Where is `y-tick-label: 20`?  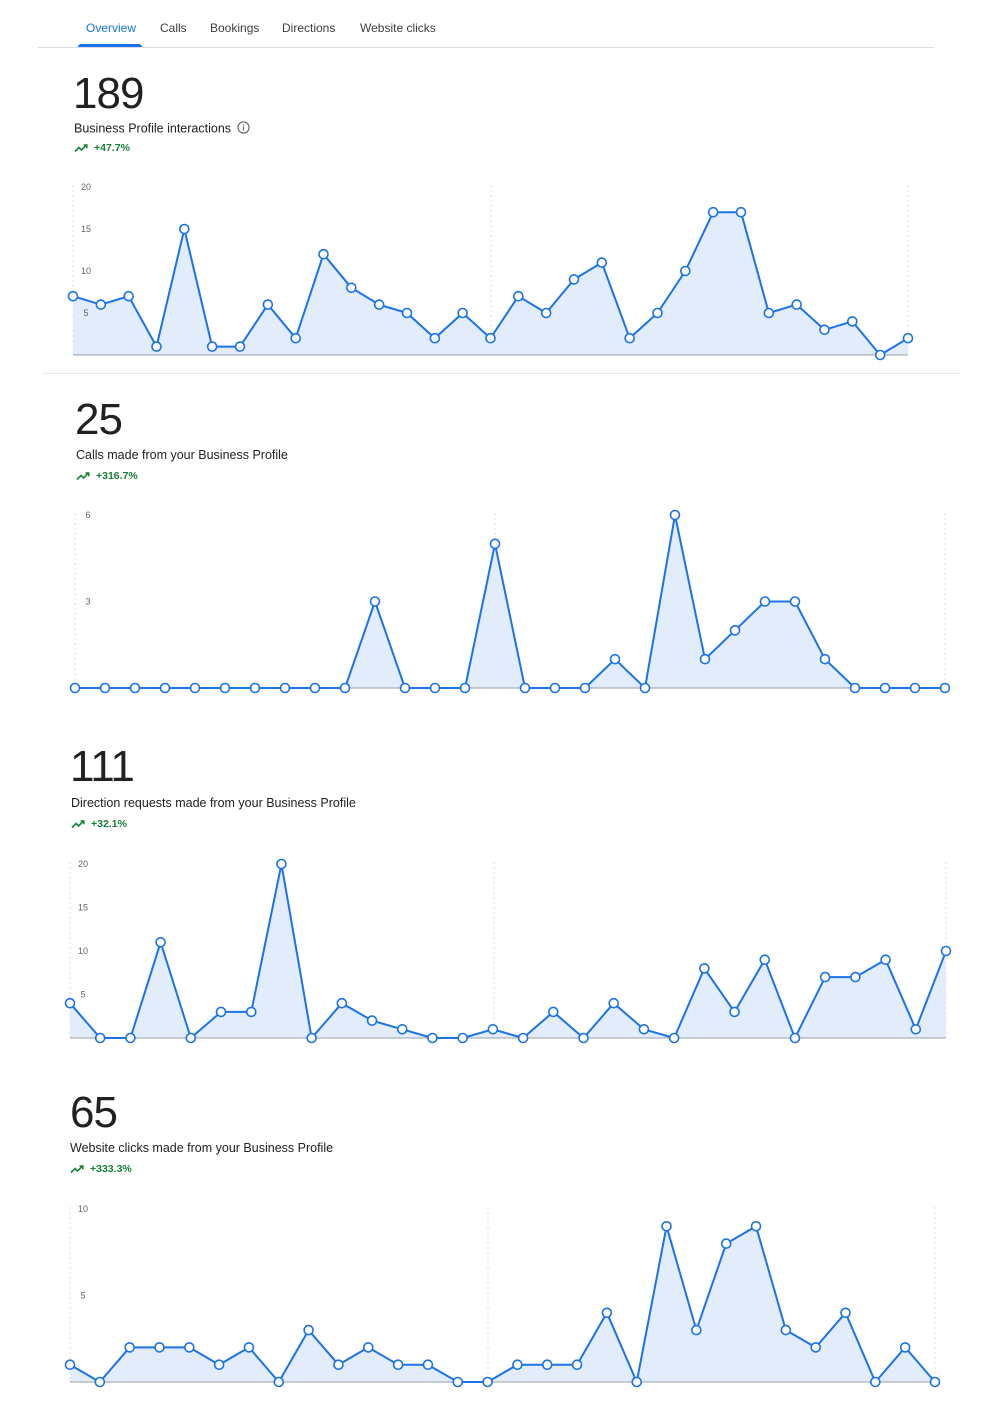 y-tick-label: 20 is located at coordinates (83, 864).